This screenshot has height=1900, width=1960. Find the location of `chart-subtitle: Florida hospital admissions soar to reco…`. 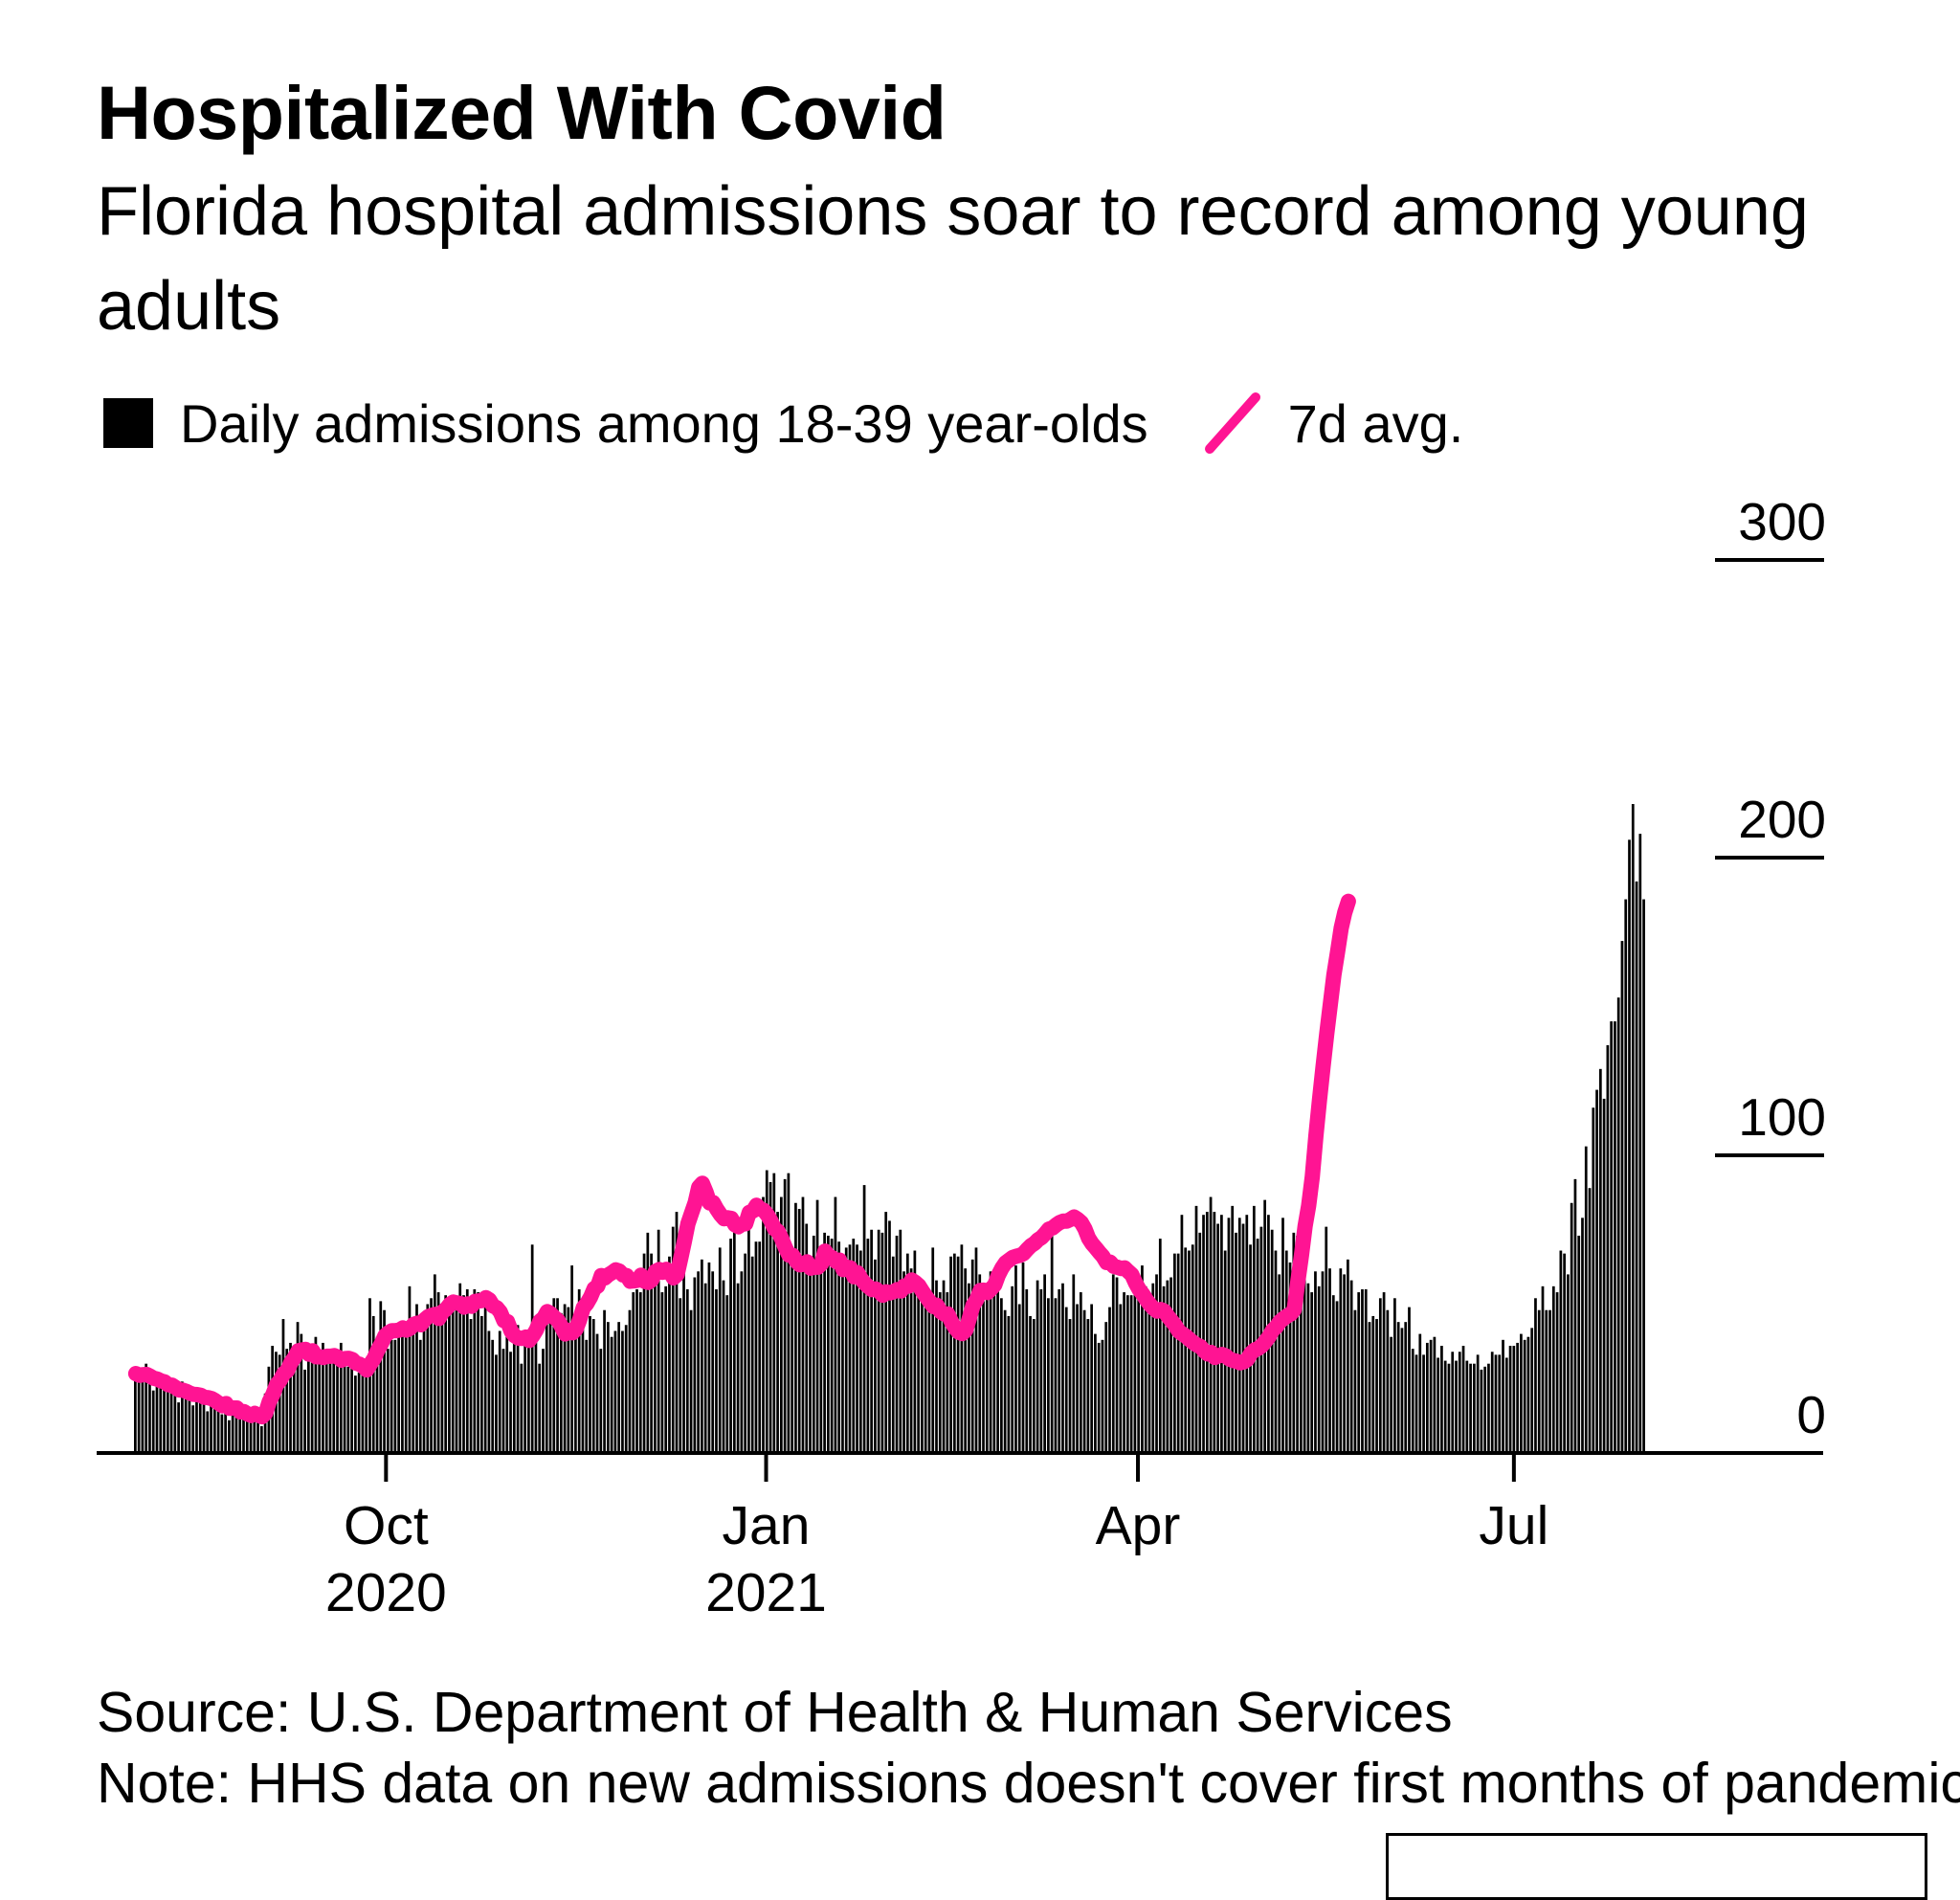

chart-subtitle: Florida hospital admissions soar to reco… is located at coordinates (953, 259).